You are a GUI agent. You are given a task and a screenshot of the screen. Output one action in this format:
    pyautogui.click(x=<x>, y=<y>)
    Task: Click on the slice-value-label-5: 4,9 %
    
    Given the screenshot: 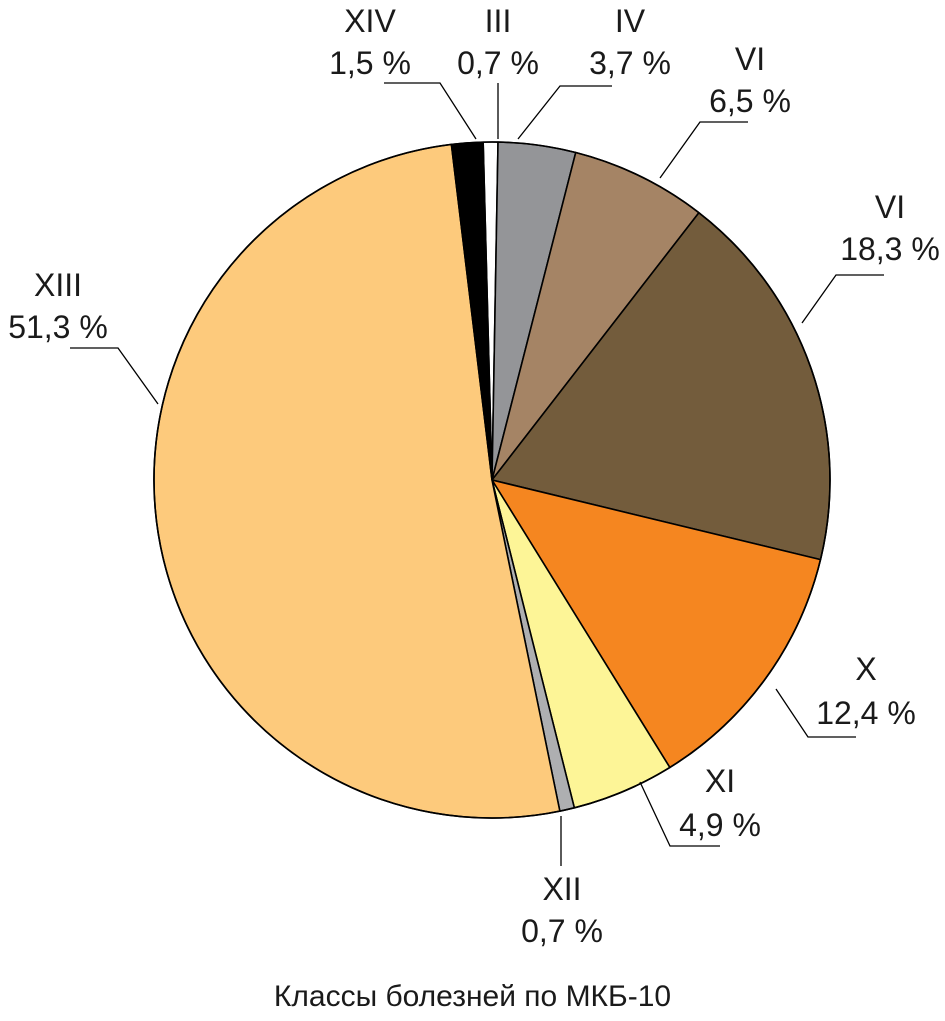 What is the action you would take?
    pyautogui.click(x=720, y=825)
    